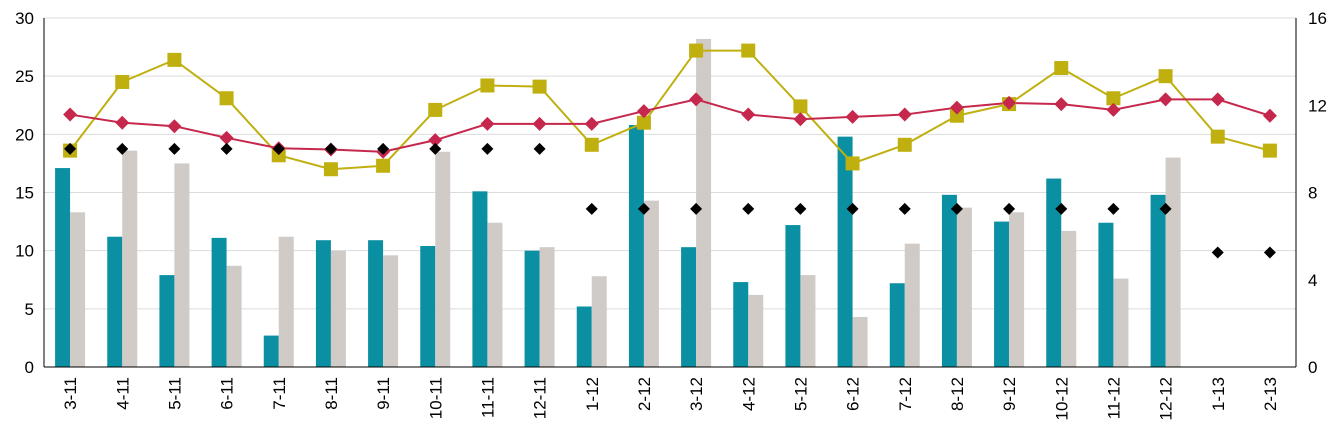  What do you see at coordinates (1317, 18) in the screenshot?
I see `y-right-tick-label: 16` at bounding box center [1317, 18].